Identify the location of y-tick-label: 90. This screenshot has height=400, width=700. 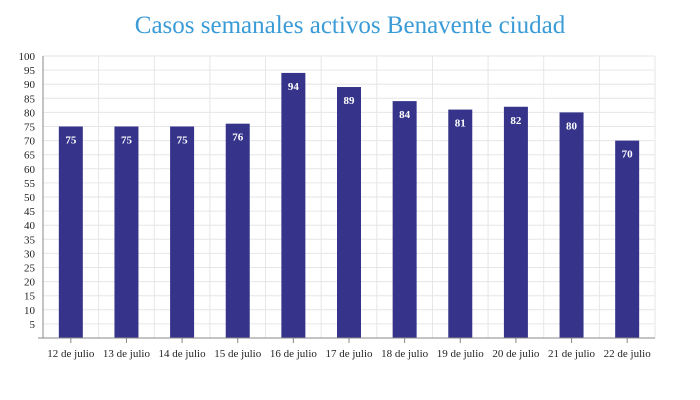
(30, 85).